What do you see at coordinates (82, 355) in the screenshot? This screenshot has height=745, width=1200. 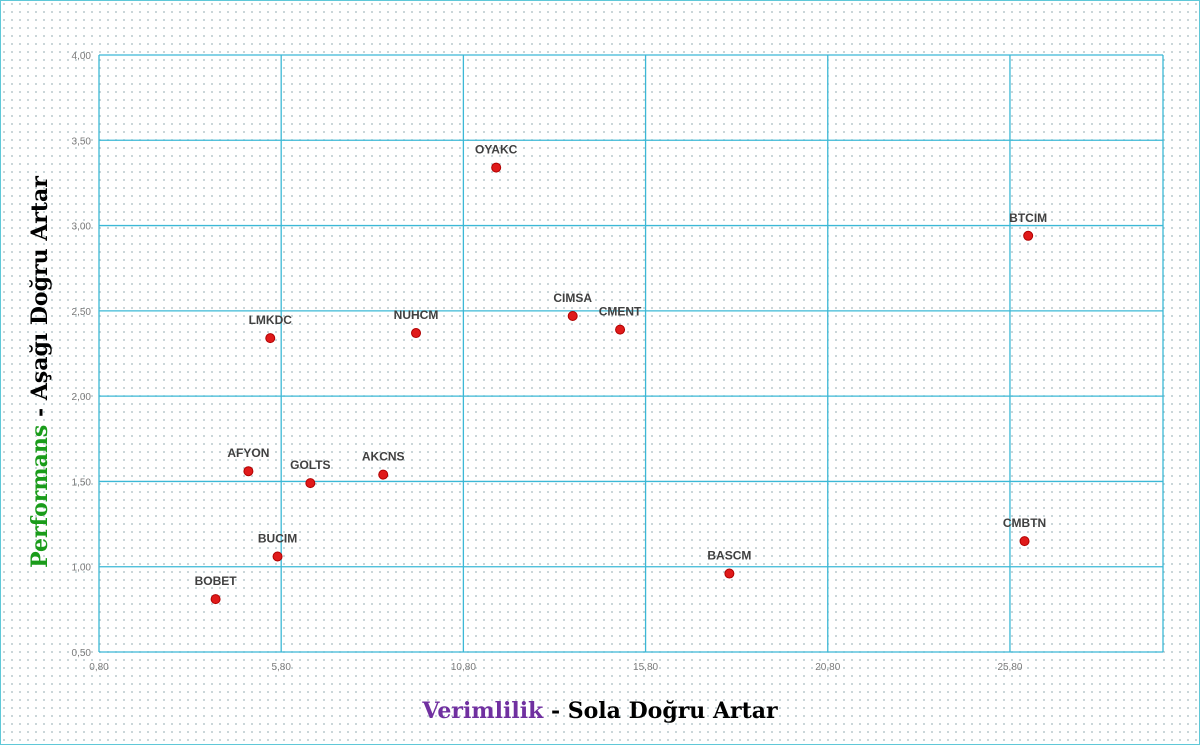 I see `y-axis-ticks: 0,50 1,00 1,50 2,00 2,50 3,00 3,50 4,00` at bounding box center [82, 355].